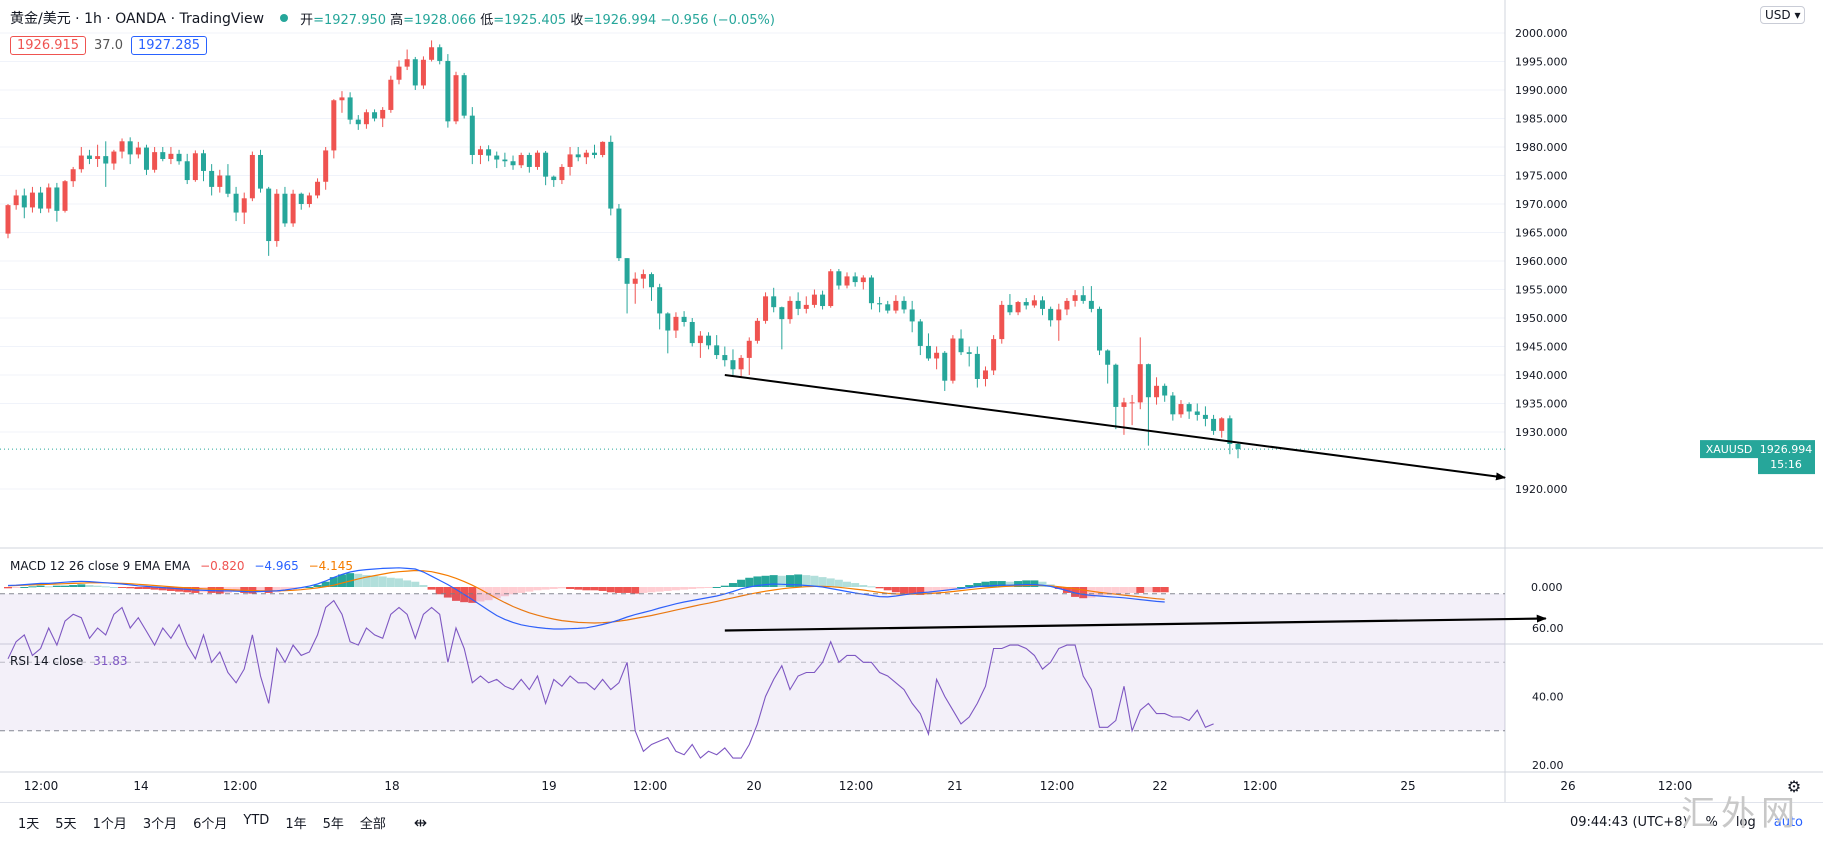 The height and width of the screenshot is (842, 1823). What do you see at coordinates (29, 824) in the screenshot?
I see `timeframe-0: 1天` at bounding box center [29, 824].